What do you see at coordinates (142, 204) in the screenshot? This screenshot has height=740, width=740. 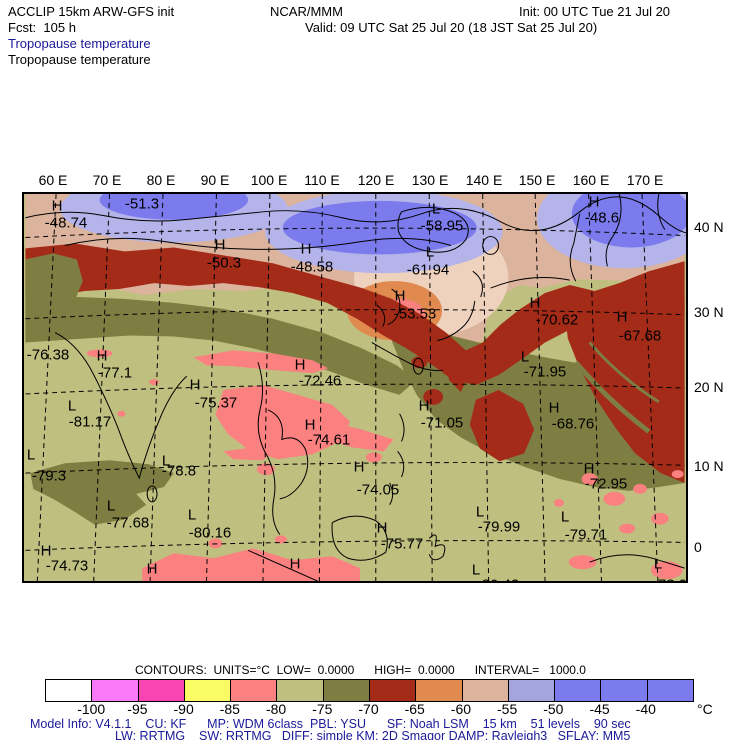 I see `extremum-value: -51.3` at bounding box center [142, 204].